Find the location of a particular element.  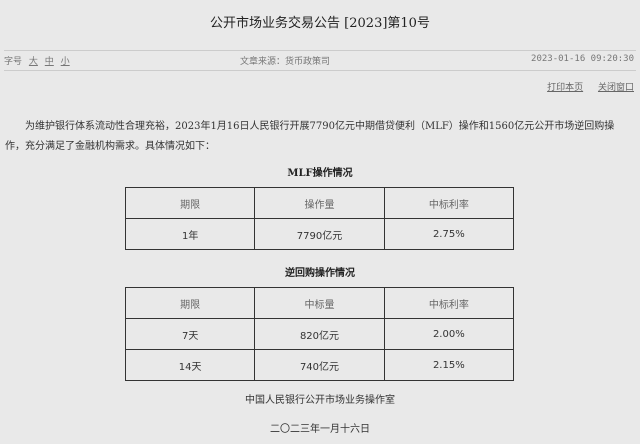

table-cell: 740亿元 is located at coordinates (319, 365).